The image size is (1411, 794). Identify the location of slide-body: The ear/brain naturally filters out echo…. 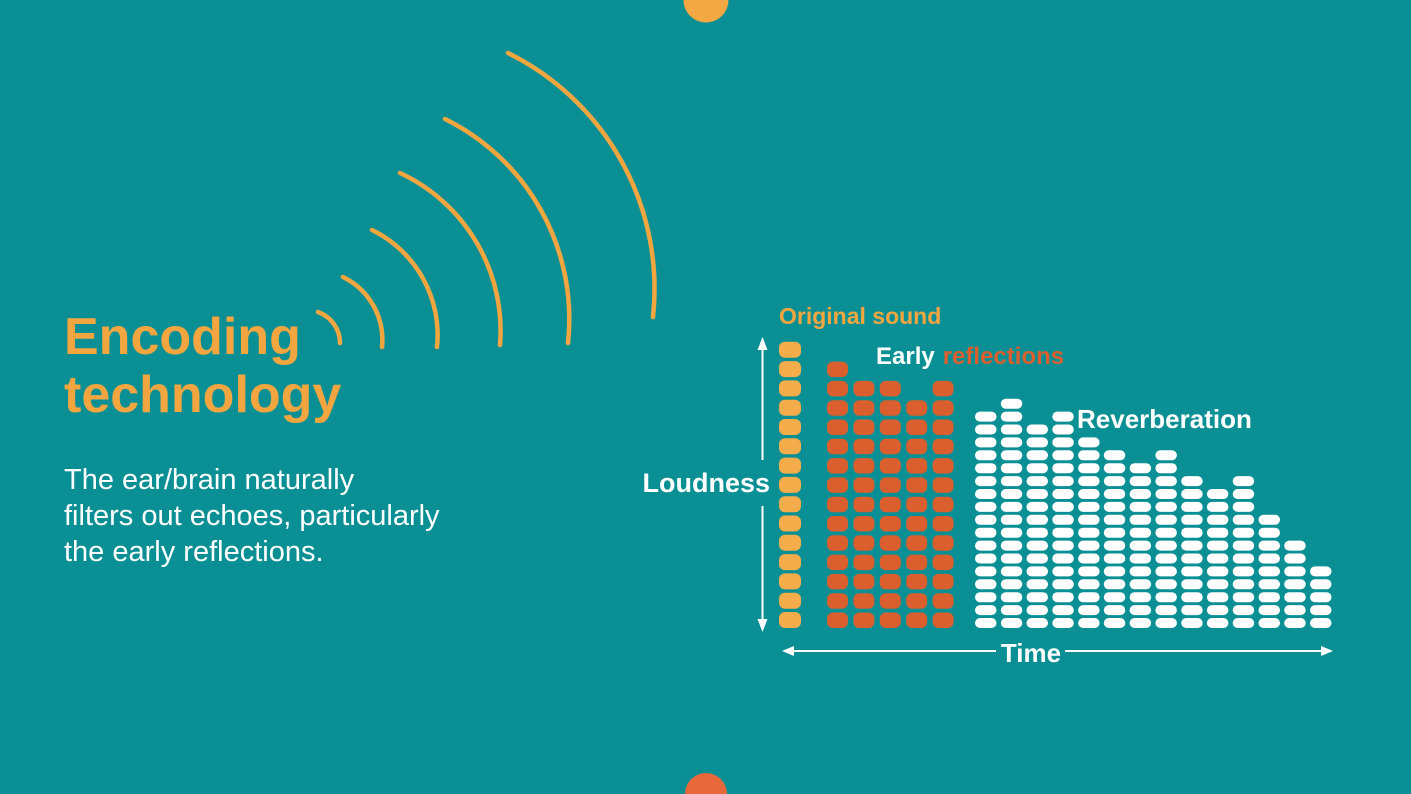
(252, 516).